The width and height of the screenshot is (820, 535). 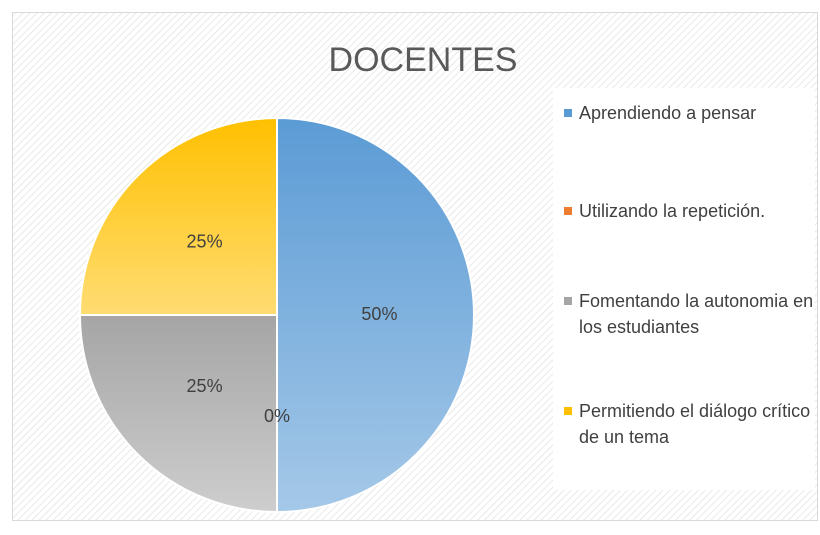 What do you see at coordinates (379, 314) in the screenshot?
I see `data-label: 50%` at bounding box center [379, 314].